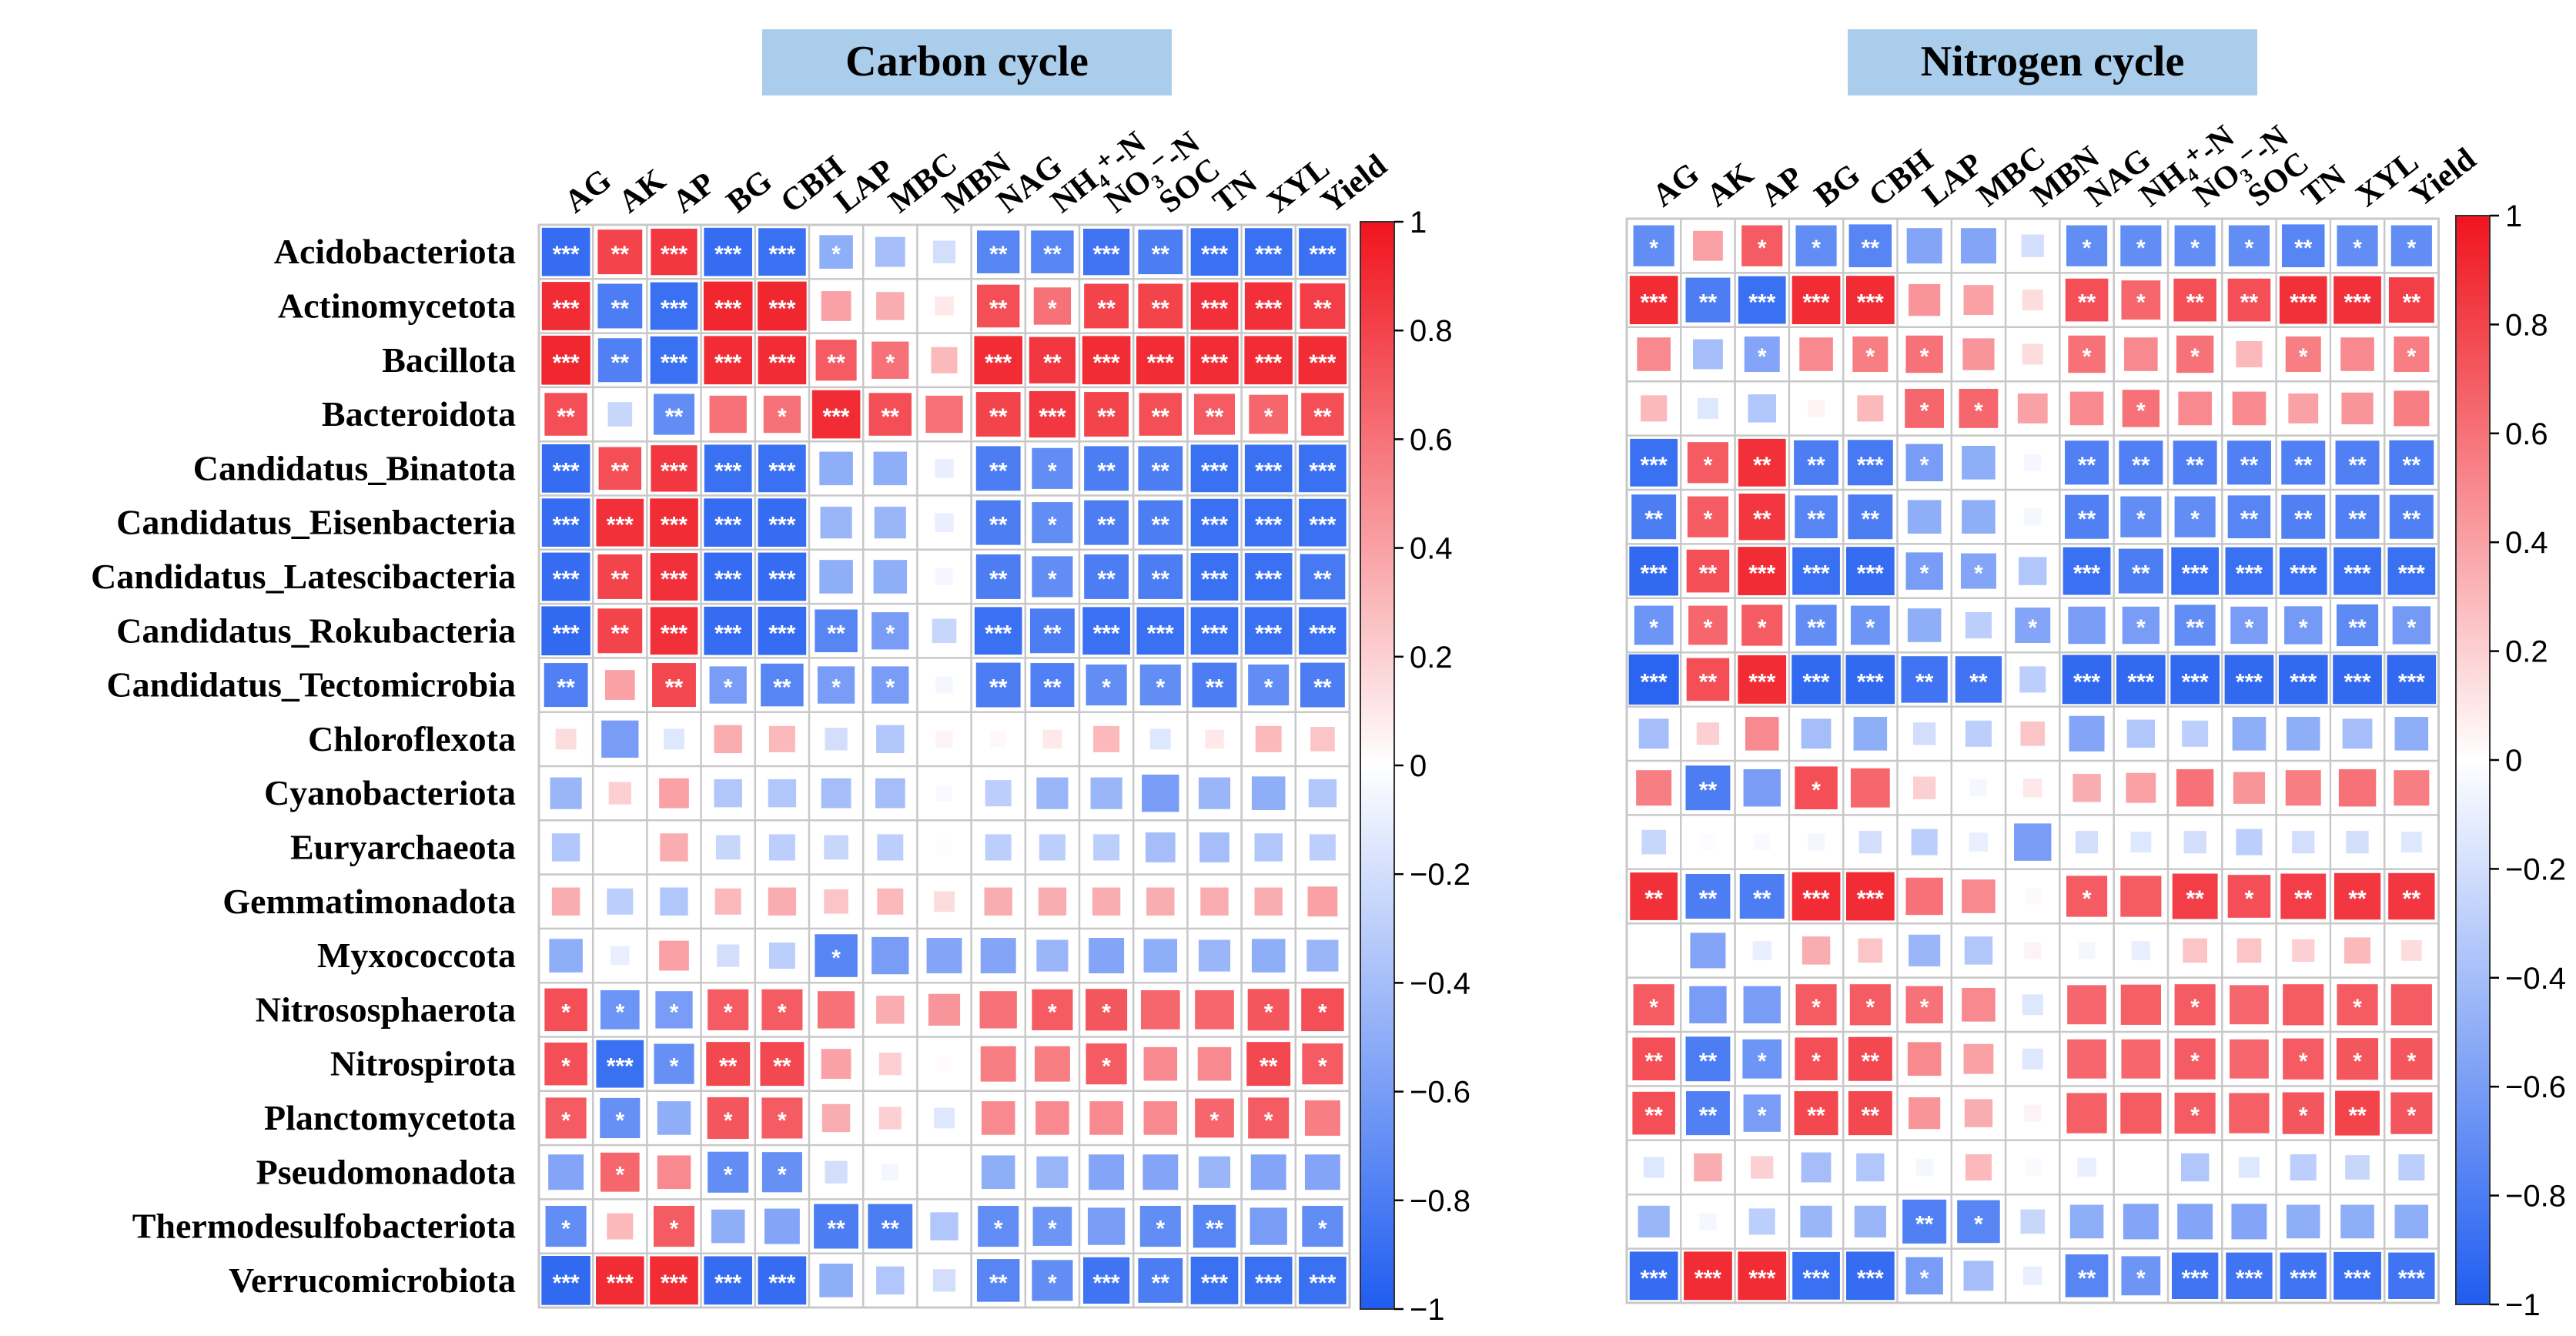 The height and width of the screenshot is (1336, 2576). I want to click on nitrogen-cell-planctomycetota-bg, so click(1816, 1113).